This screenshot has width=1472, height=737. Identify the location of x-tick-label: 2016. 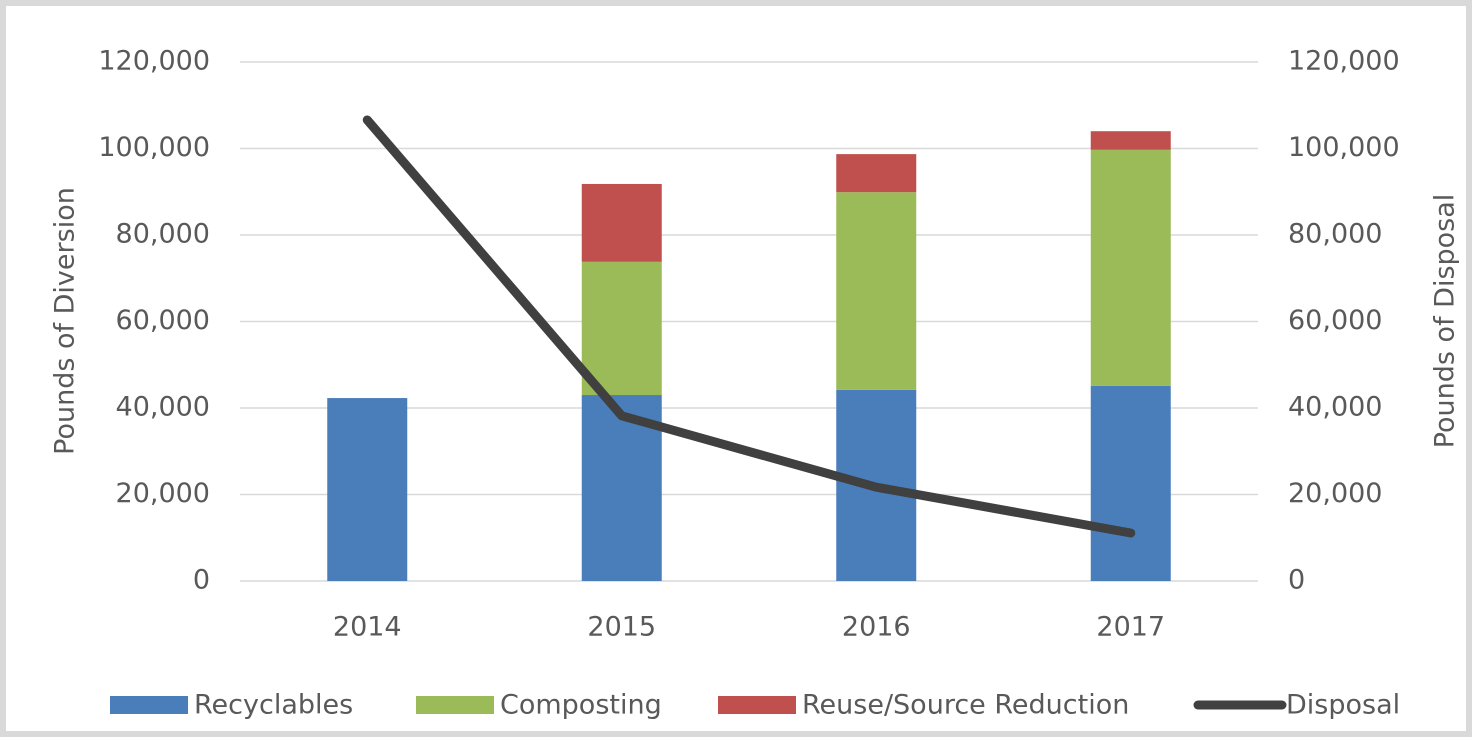
(876, 627).